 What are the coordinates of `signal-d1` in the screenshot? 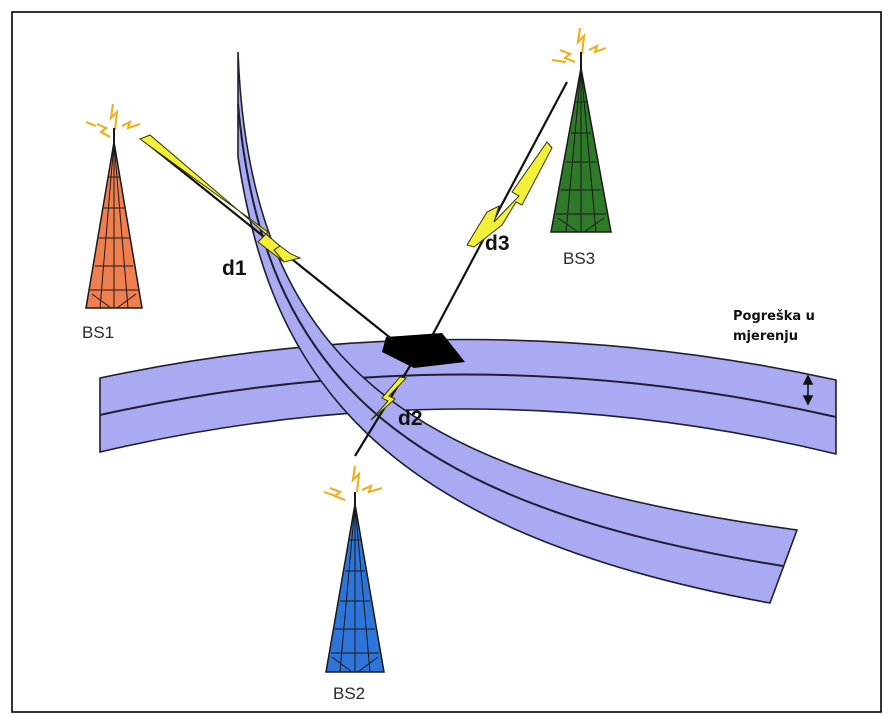 It's located at (266, 237).